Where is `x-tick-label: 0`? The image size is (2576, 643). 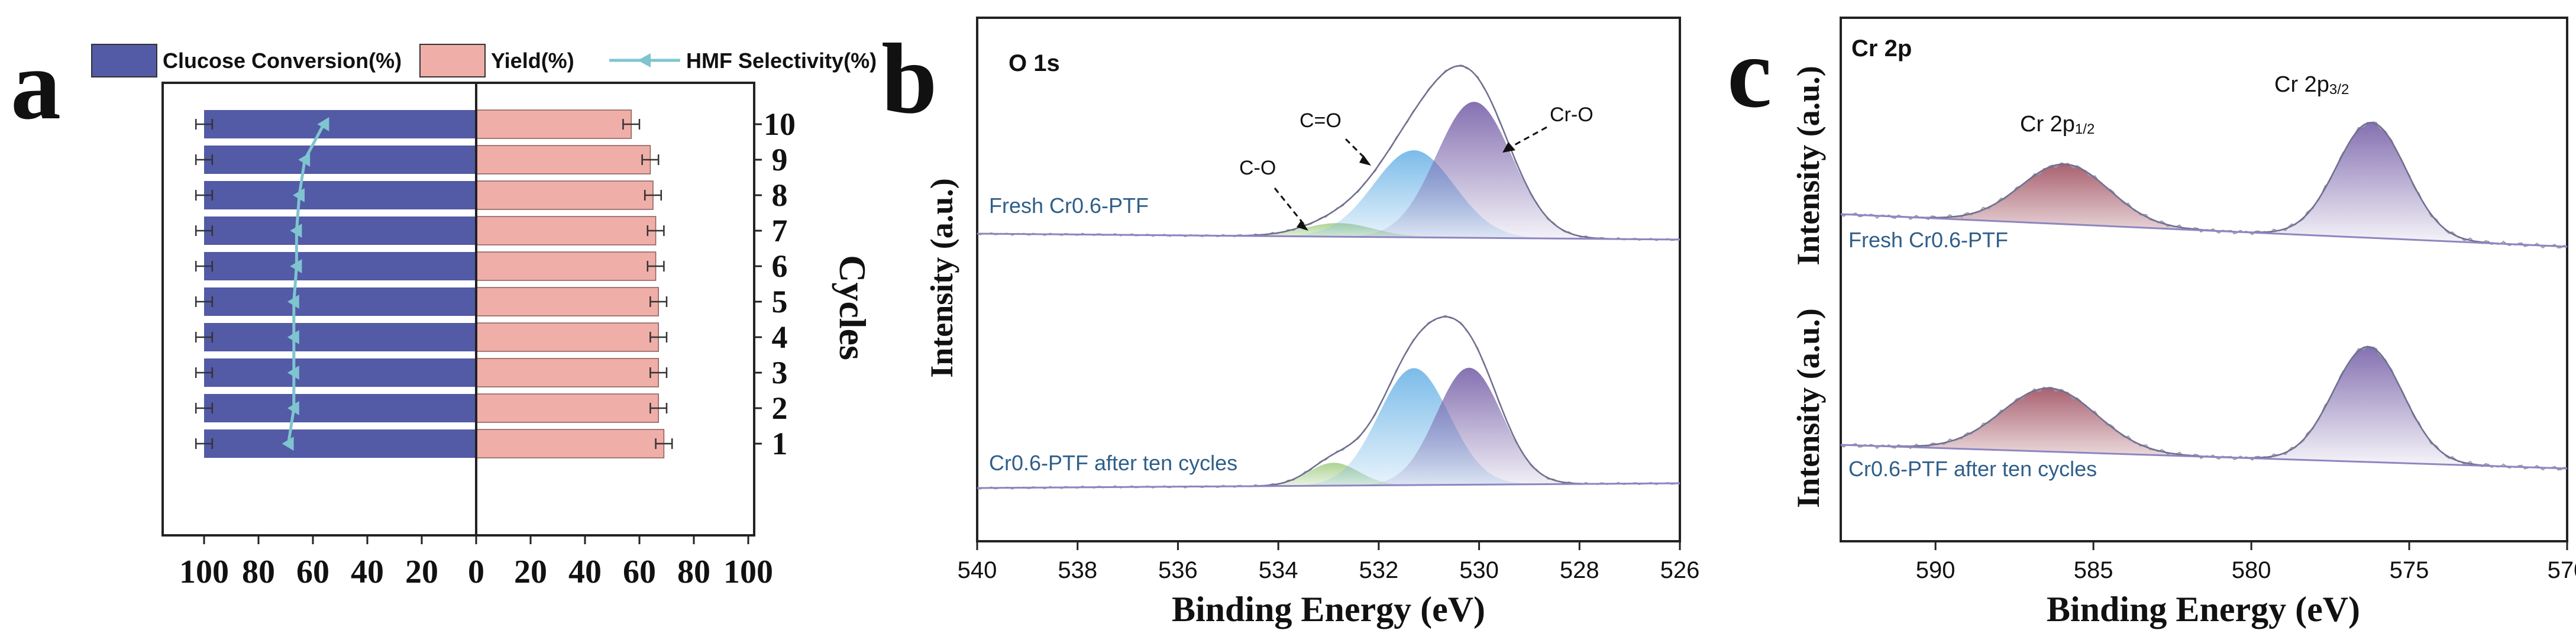
x-tick-label: 0 is located at coordinates (476, 572).